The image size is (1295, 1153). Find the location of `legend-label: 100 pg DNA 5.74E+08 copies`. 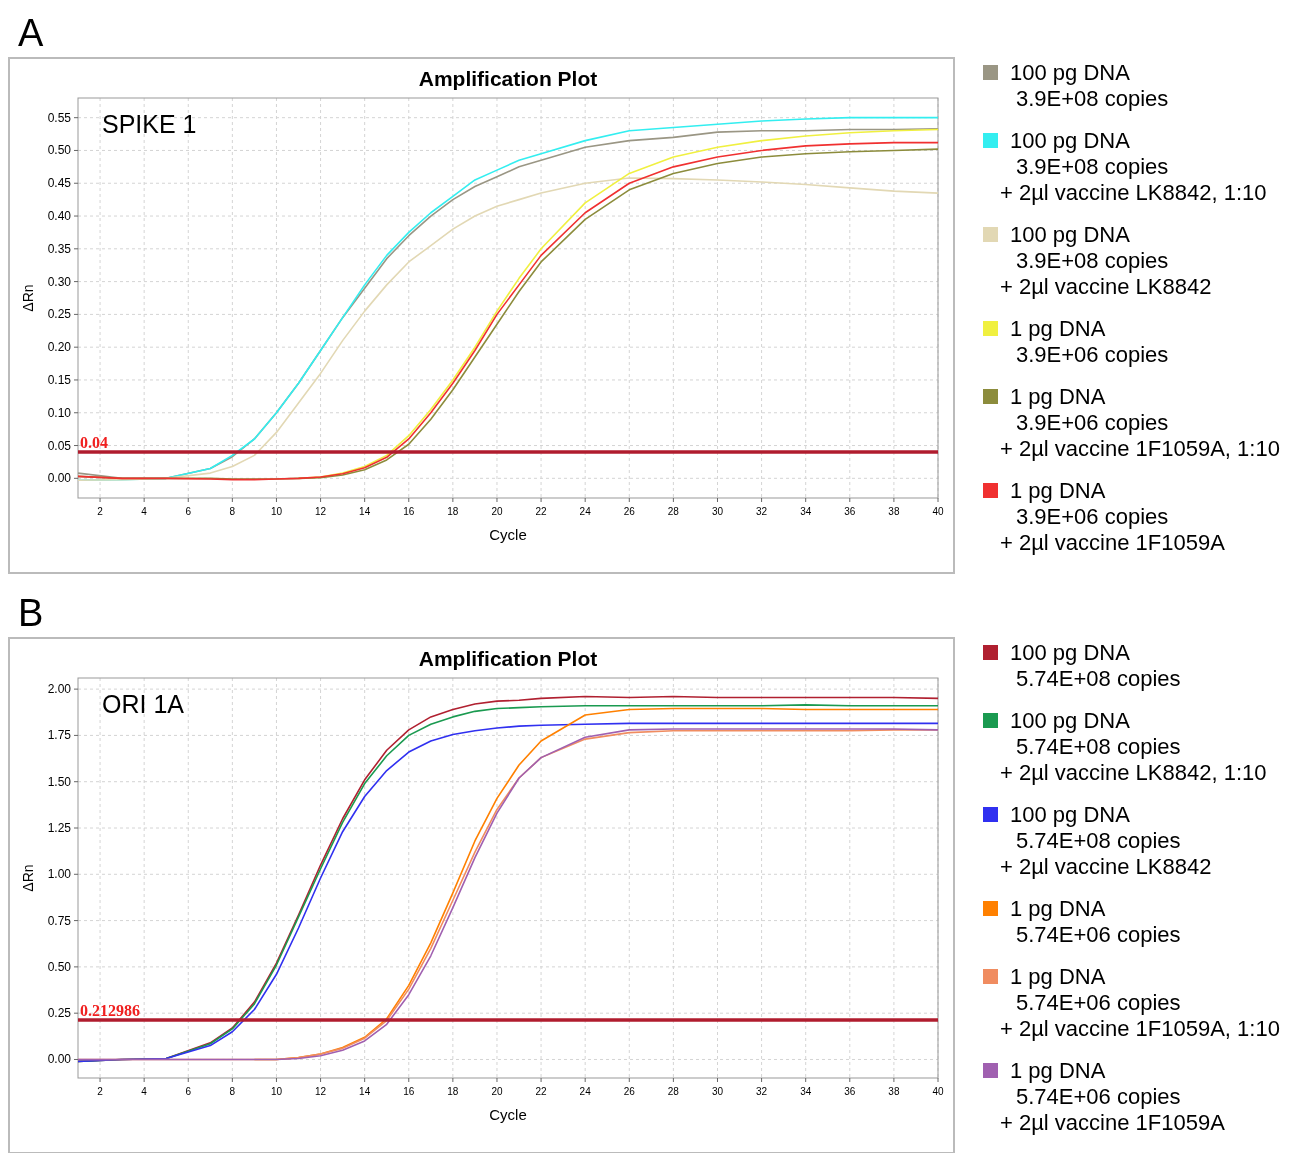

legend-label: 100 pg DNA 5.74E+08 copies is located at coordinates (1095, 665).